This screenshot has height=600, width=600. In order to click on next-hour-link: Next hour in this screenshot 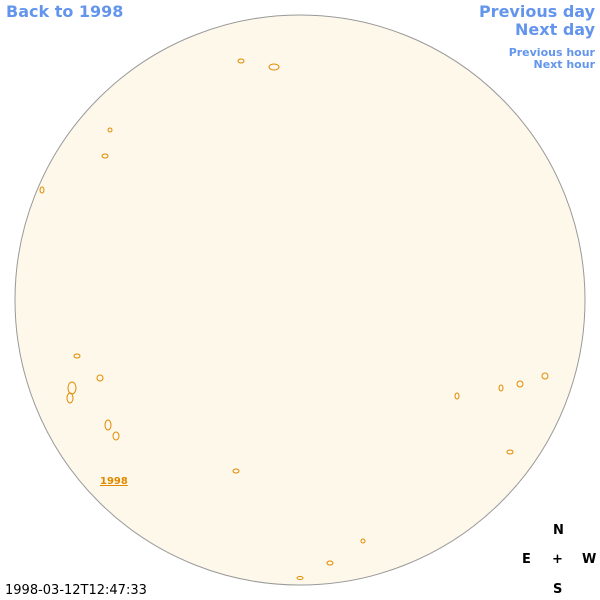, I will do `click(564, 64)`.